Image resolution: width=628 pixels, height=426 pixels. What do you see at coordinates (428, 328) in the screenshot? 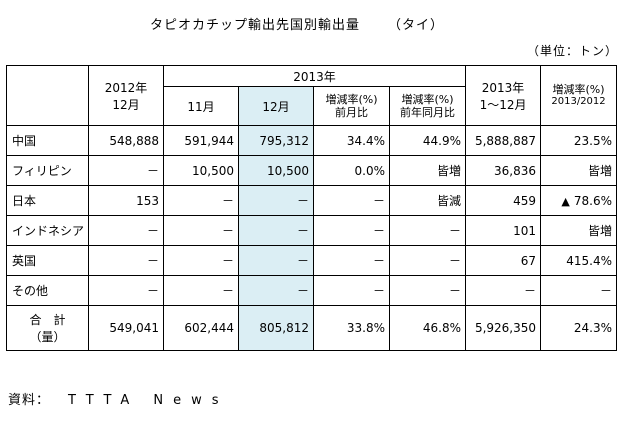
I see `total-yoy: 46.8%` at bounding box center [428, 328].